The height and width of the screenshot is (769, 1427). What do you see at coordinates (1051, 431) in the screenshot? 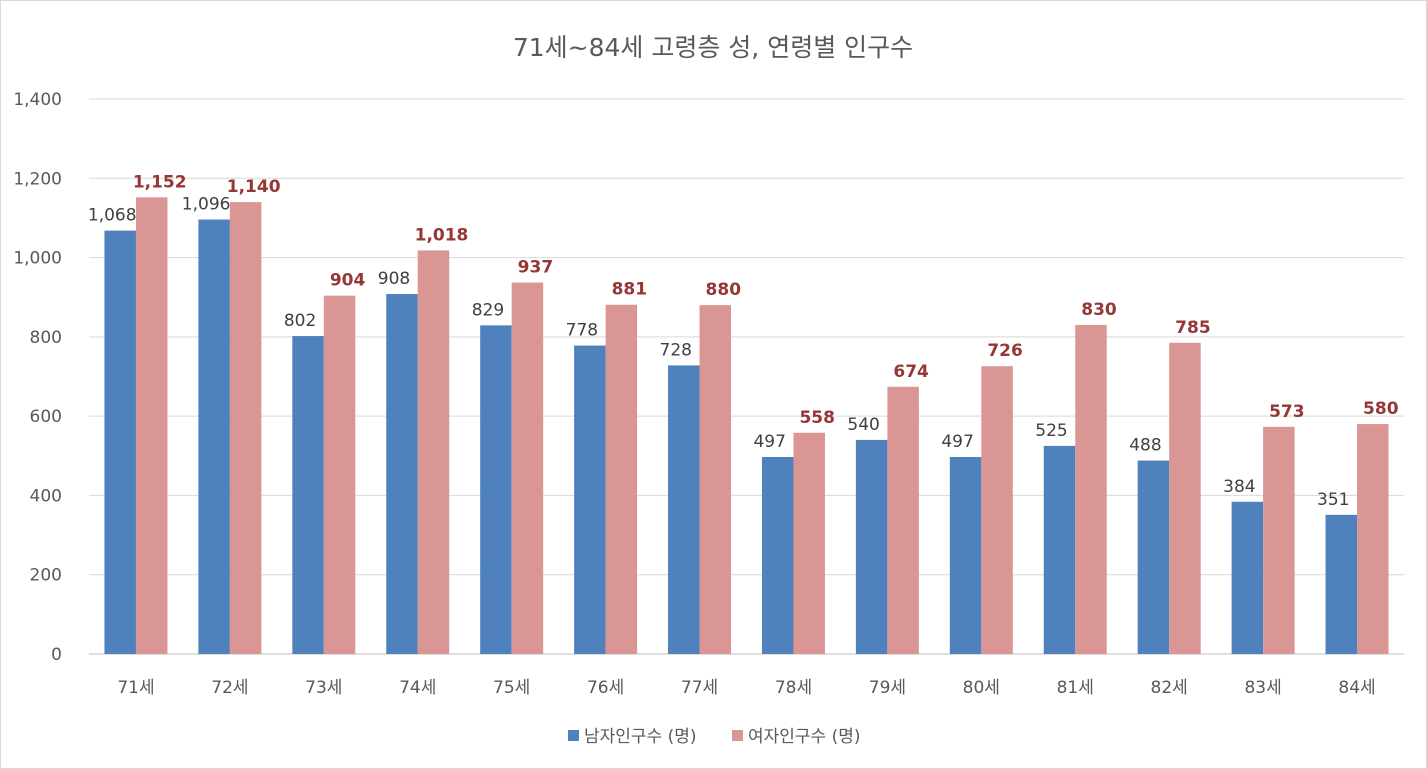
I see `data-label-male: 525` at bounding box center [1051, 431].